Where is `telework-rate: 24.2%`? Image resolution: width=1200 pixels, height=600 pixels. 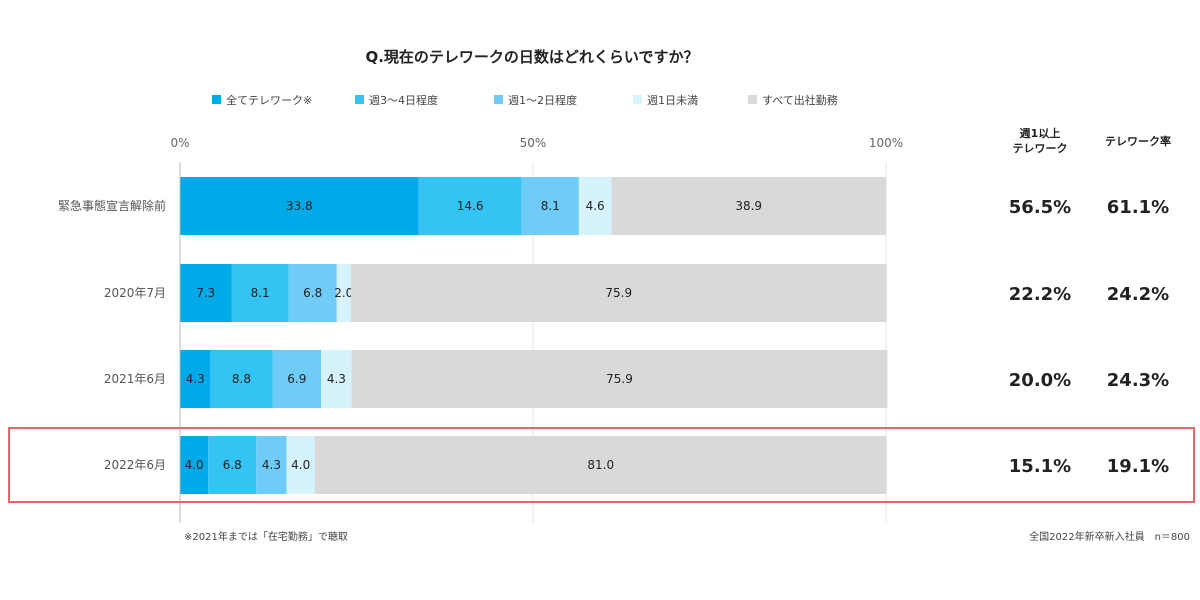 telework-rate: 24.2% is located at coordinates (1138, 294).